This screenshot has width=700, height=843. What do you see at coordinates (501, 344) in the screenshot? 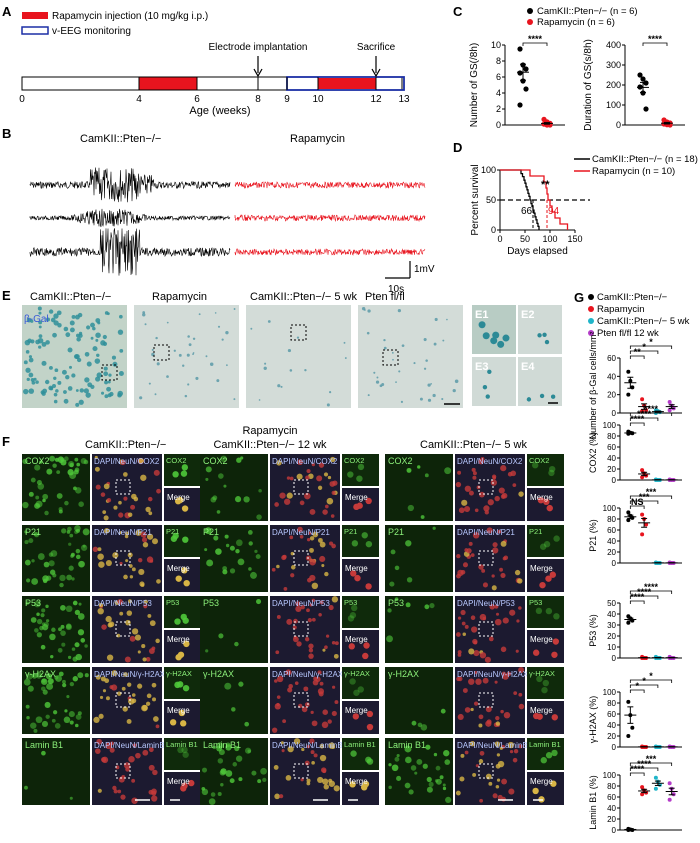
I see `e-inset-1-cell` at bounding box center [501, 344].